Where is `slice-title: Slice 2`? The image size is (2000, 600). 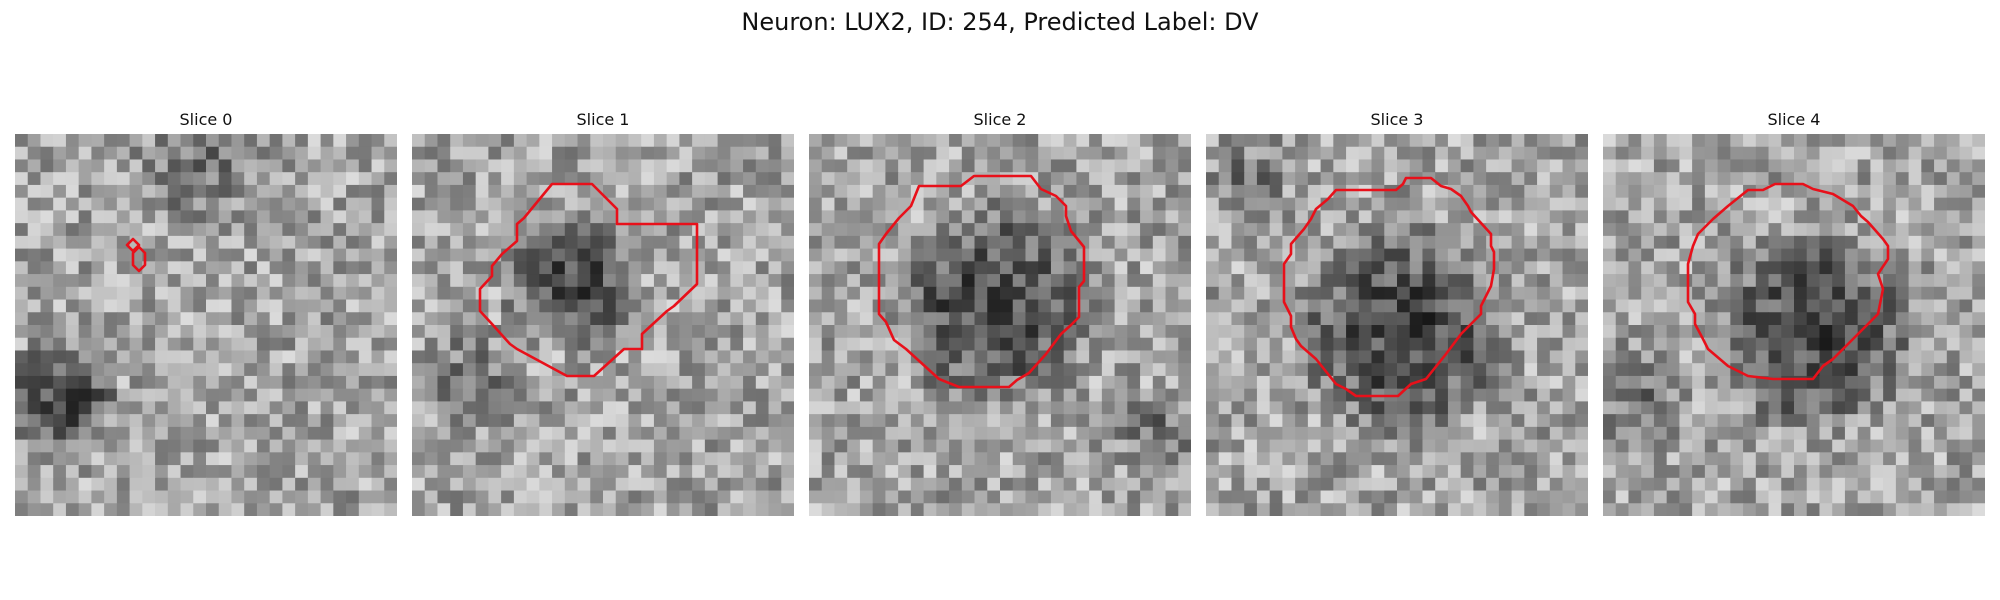
slice-title: Slice 2 is located at coordinates (1000, 119).